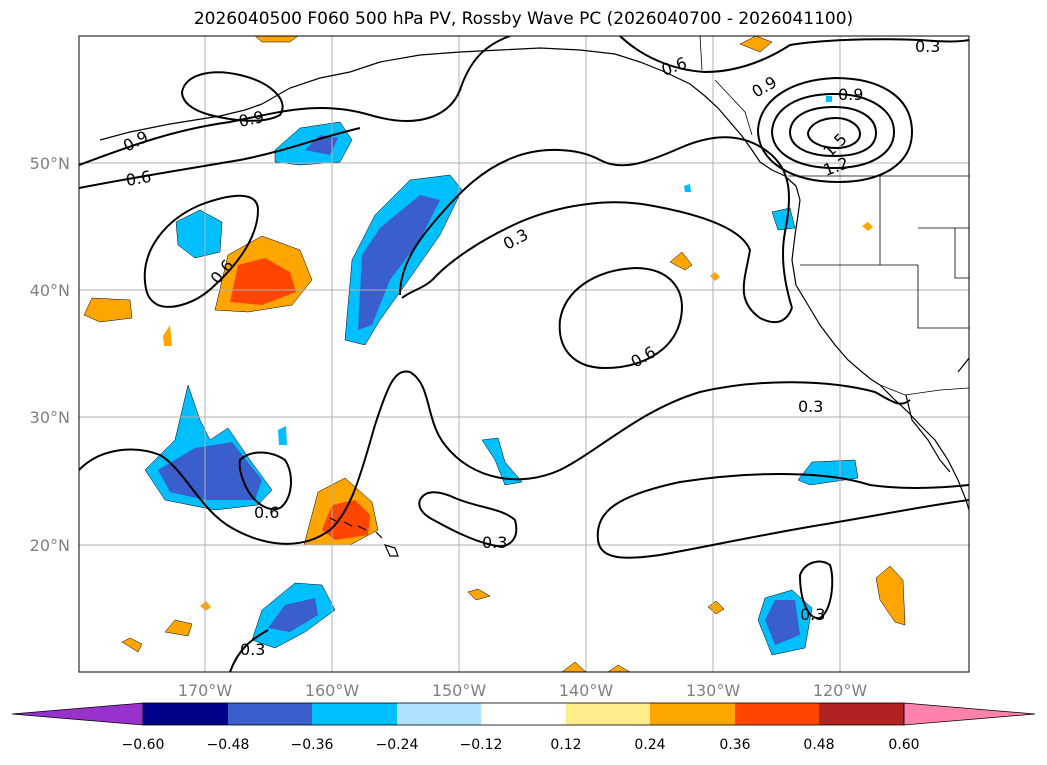  I want to click on coastline-mexico, so click(963, 365).